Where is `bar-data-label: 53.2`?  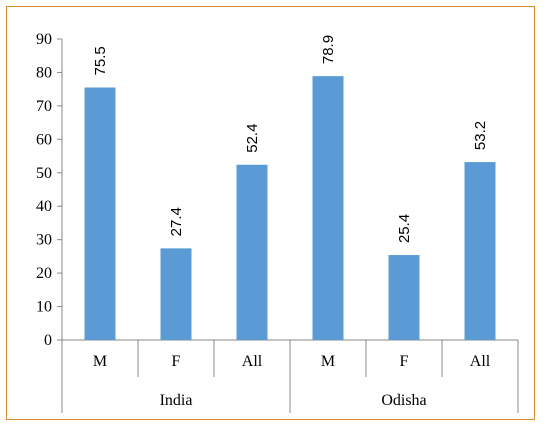 bar-data-label: 53.2 is located at coordinates (480, 135).